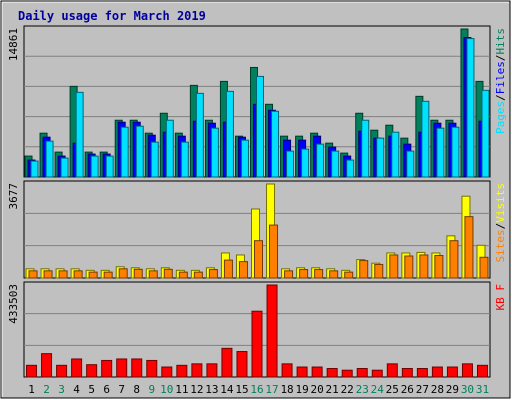  What do you see at coordinates (256, 389) in the screenshot?
I see `day-label-16: 16` at bounding box center [256, 389].